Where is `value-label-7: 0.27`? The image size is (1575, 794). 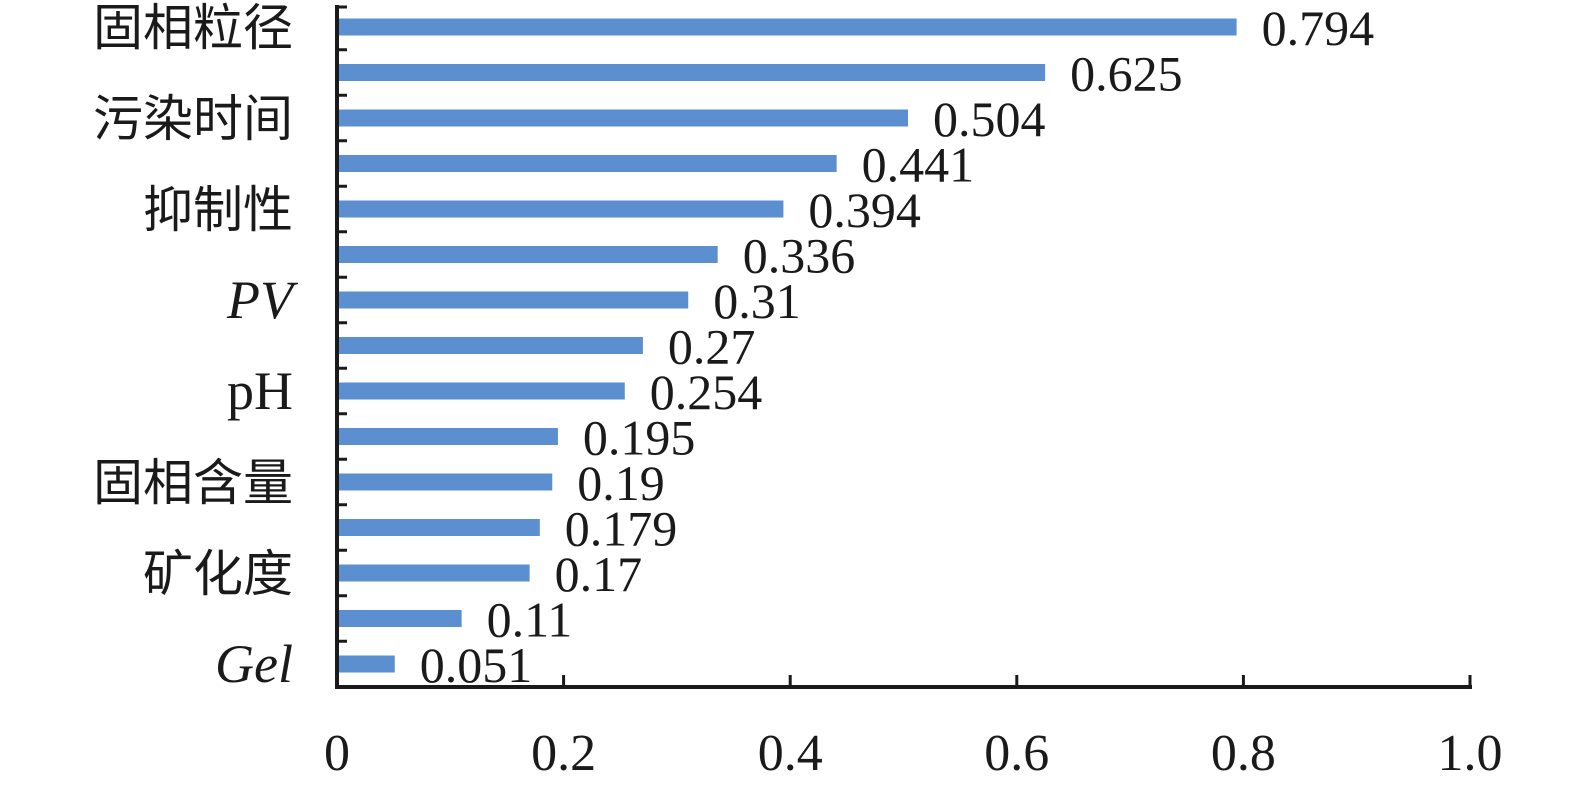
value-label-7: 0.27 is located at coordinates (712, 347).